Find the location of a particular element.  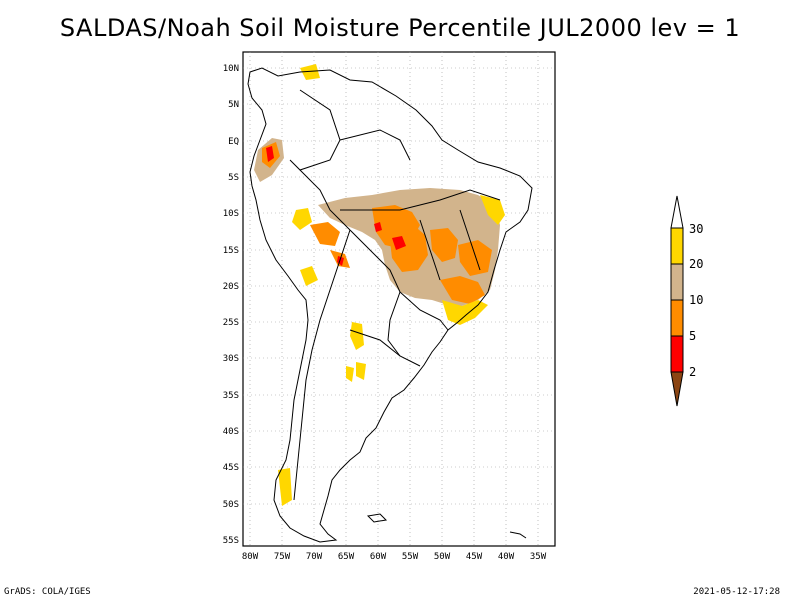

colorbar-bottom-triangle is located at coordinates (677, 389).